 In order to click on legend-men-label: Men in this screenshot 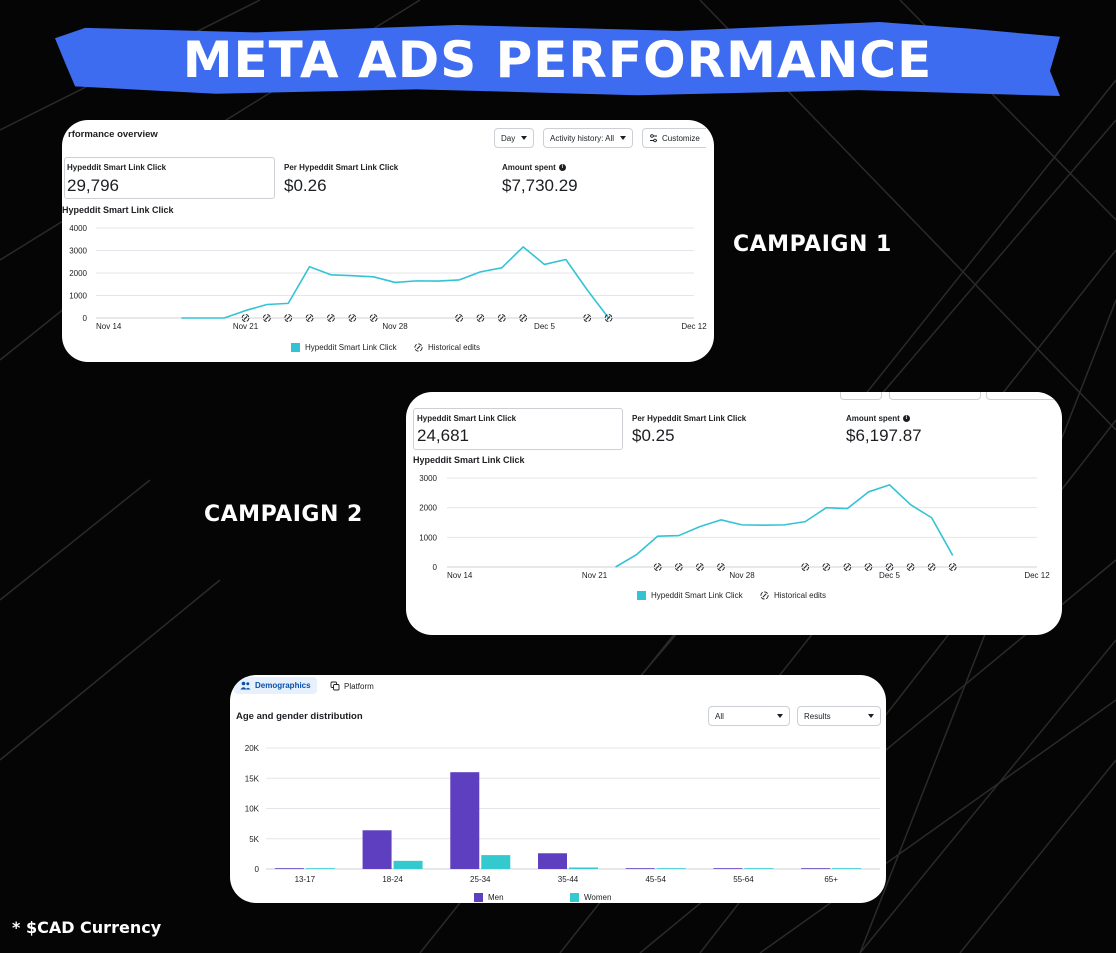, I will do `click(496, 897)`.